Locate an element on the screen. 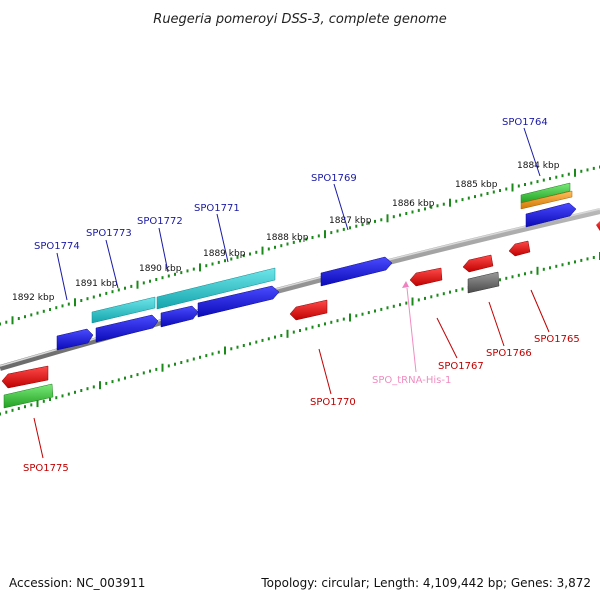 The image size is (600, 600). cds-edge-right is located at coordinates (598, 226).